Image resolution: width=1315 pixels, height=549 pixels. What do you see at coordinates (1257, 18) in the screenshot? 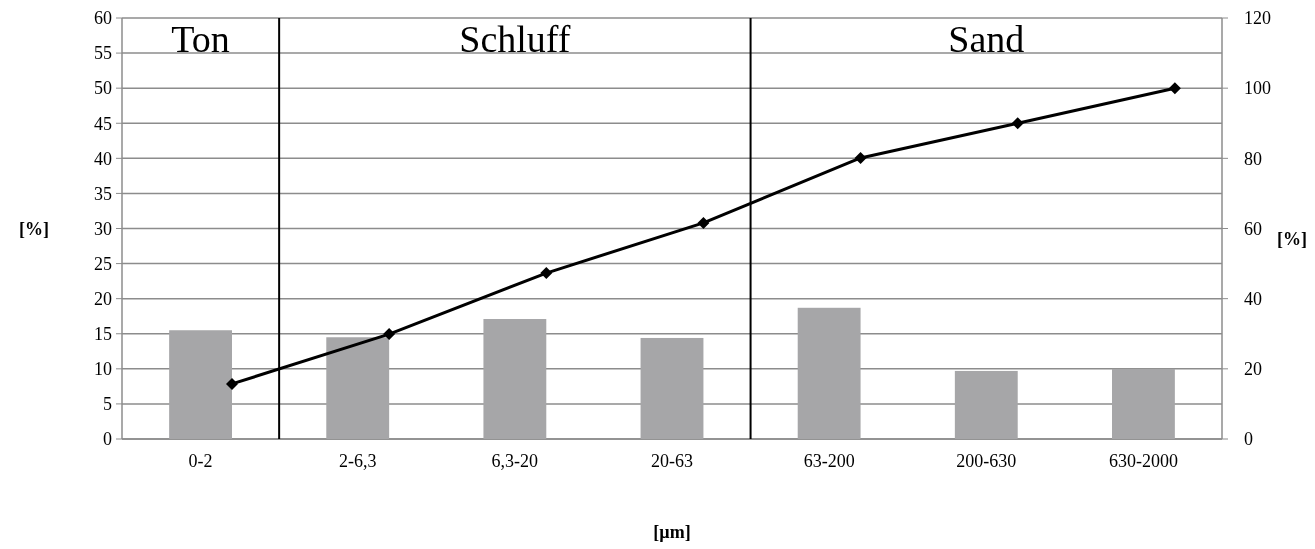
I see `y2-tick-label: 120` at bounding box center [1257, 18].